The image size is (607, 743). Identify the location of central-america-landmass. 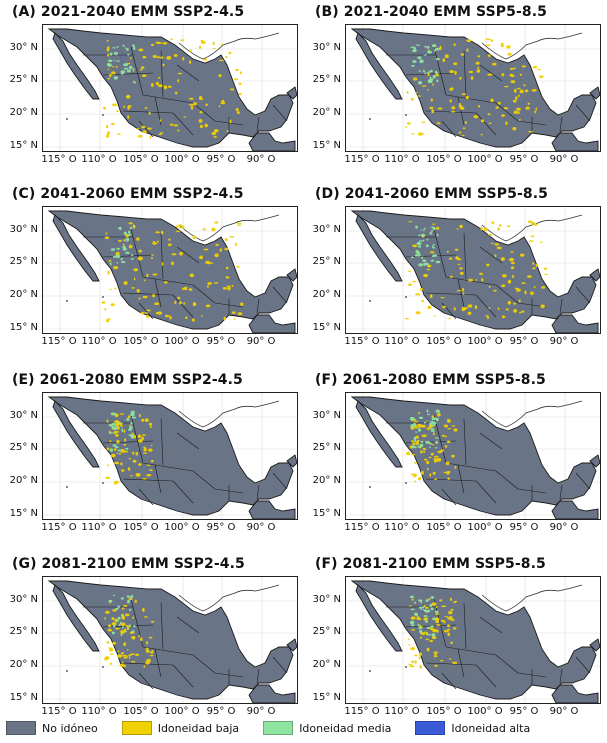
(575, 693).